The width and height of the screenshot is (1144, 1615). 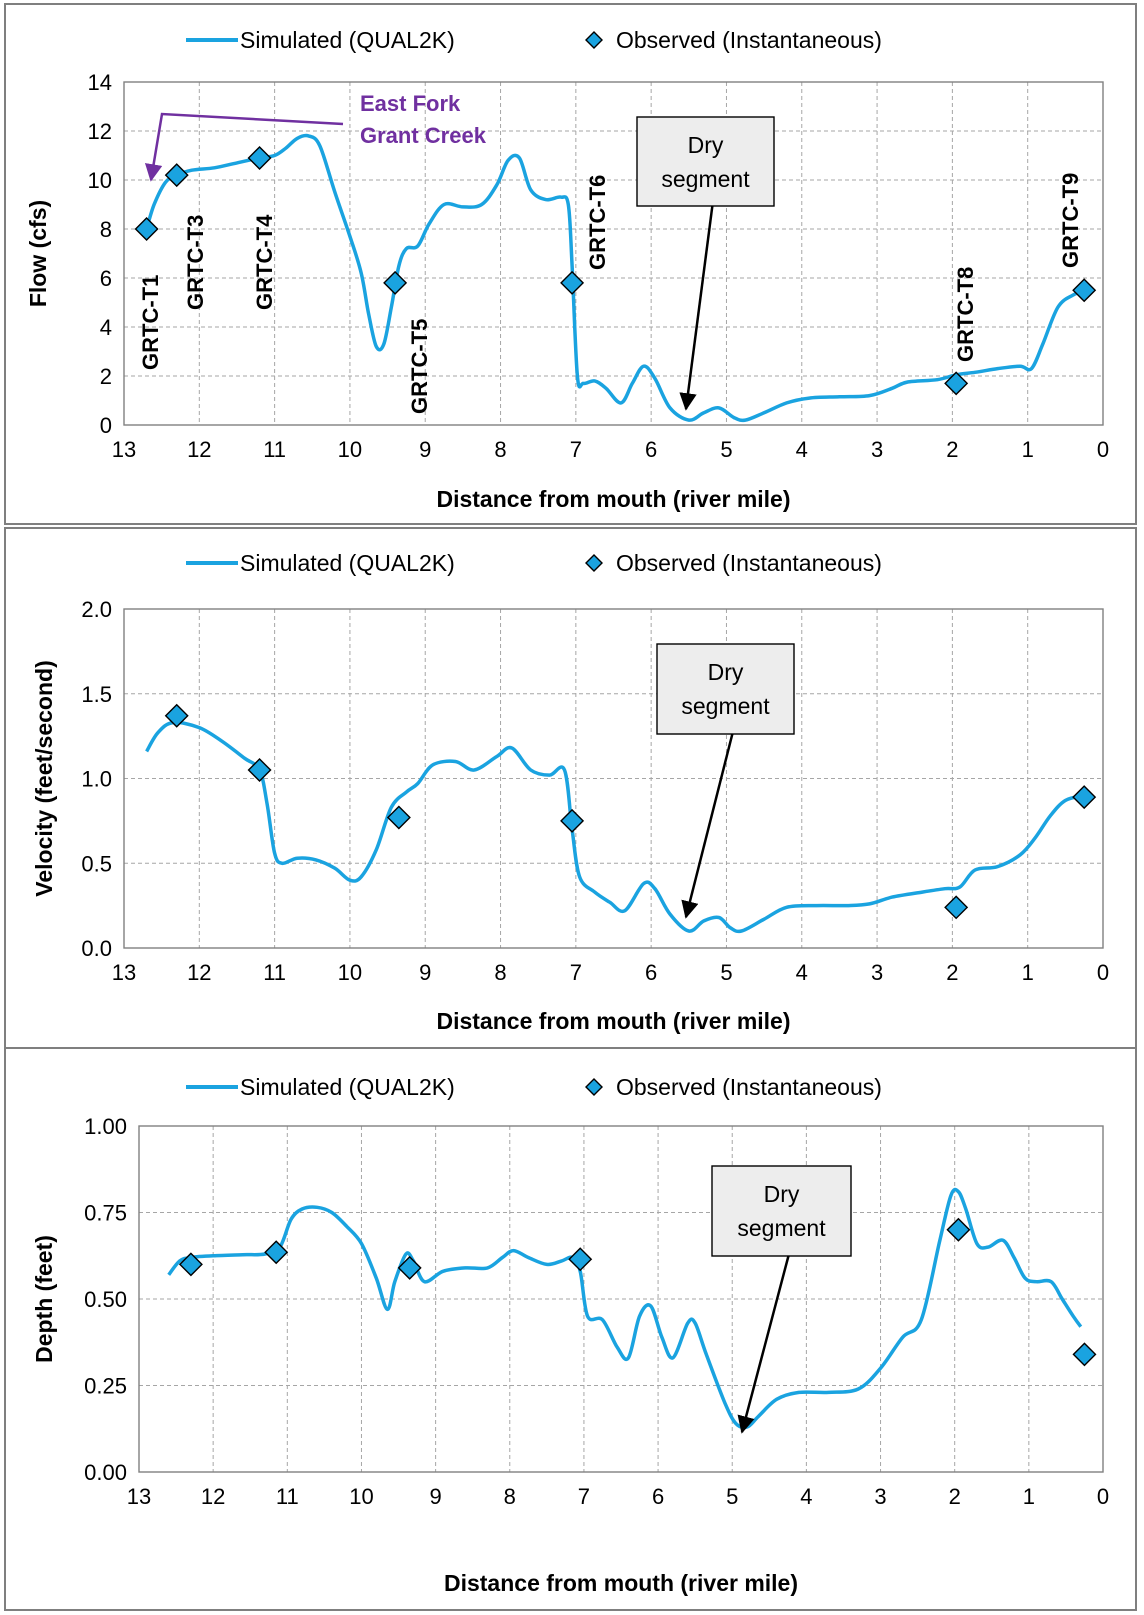 I want to click on y-tick-label: 1.0, so click(x=96, y=779).